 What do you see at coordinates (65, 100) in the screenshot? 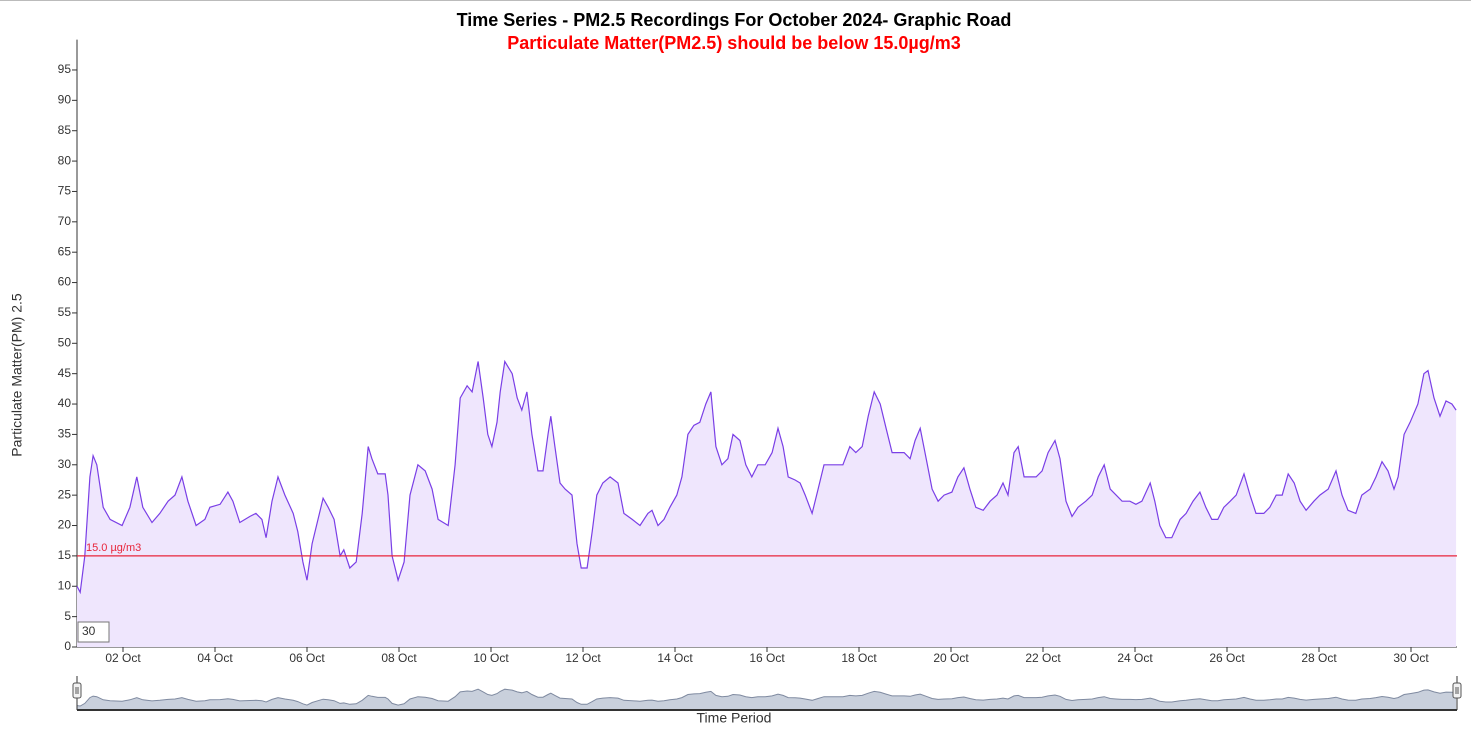
I see `y-tick-label: 90` at bounding box center [65, 100].